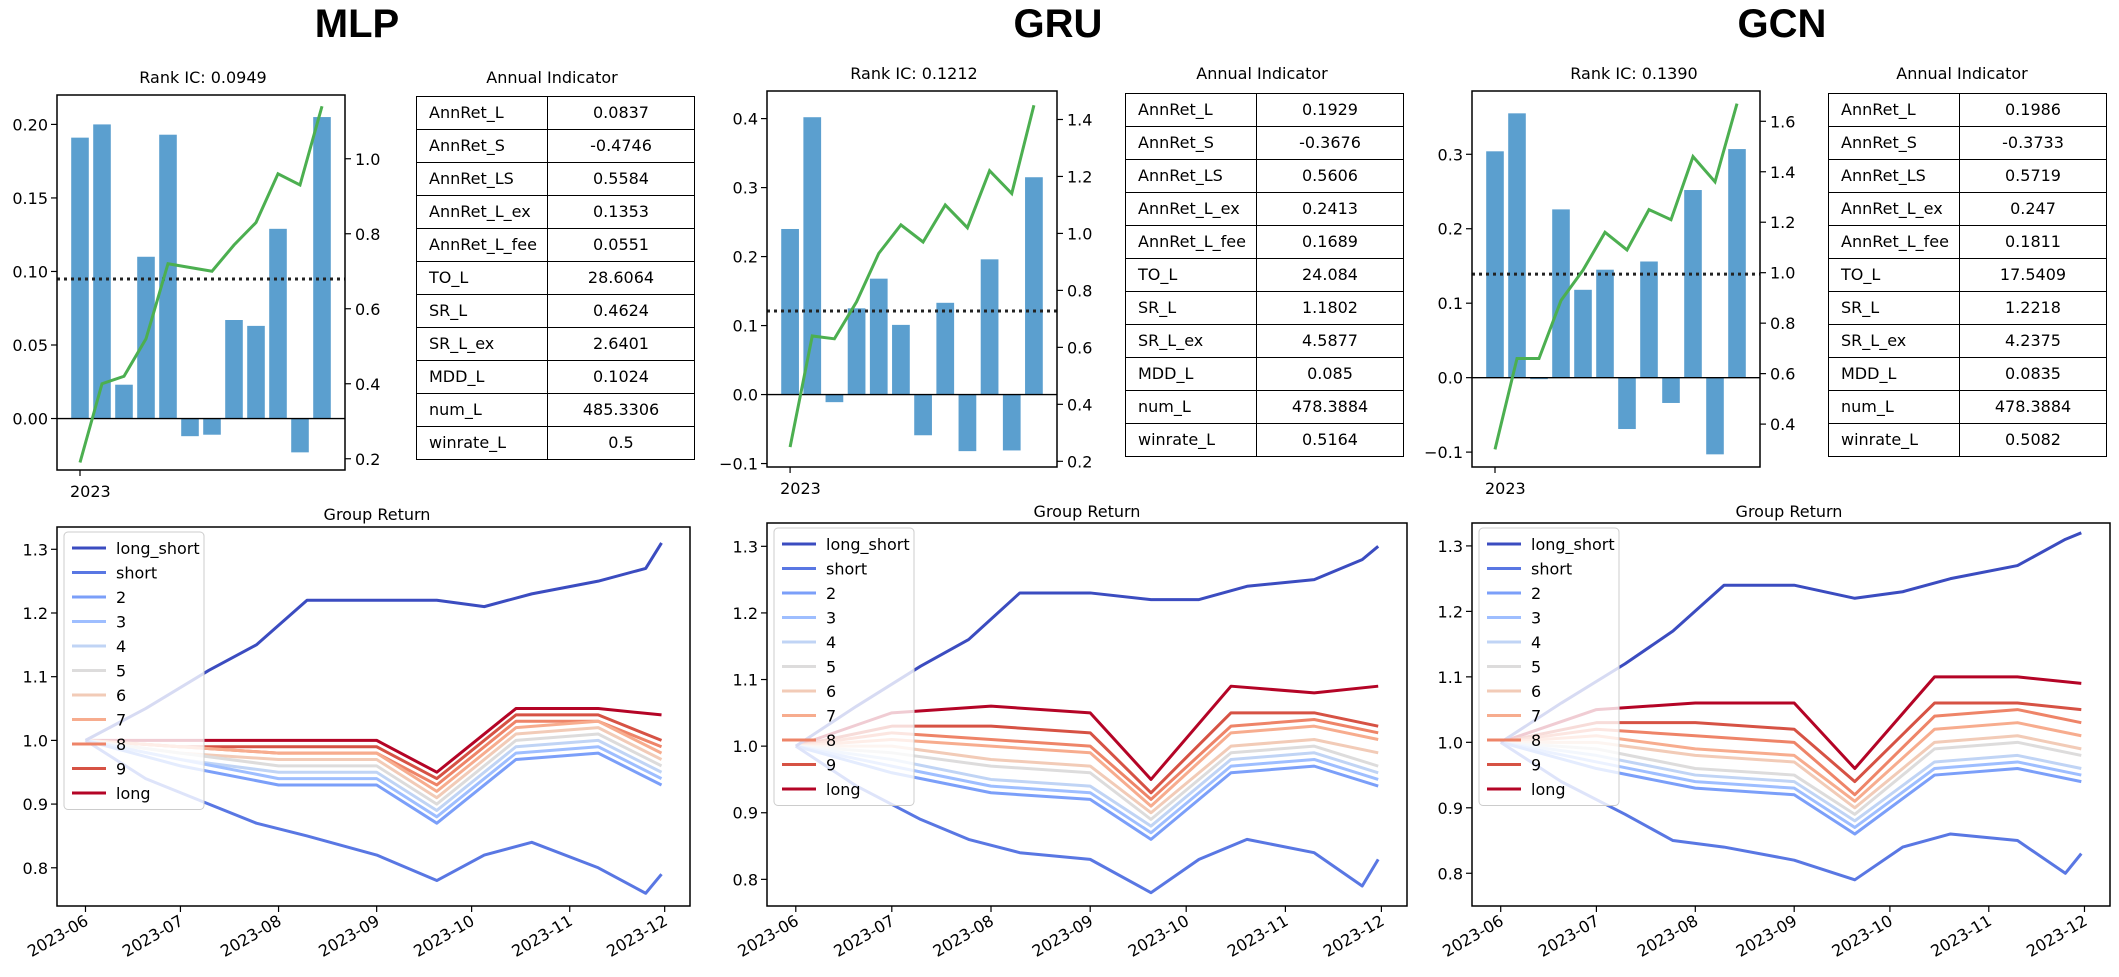 This screenshot has height=977, width=2119. I want to click on indicator-row: num_L 485.3306, so click(555, 410).